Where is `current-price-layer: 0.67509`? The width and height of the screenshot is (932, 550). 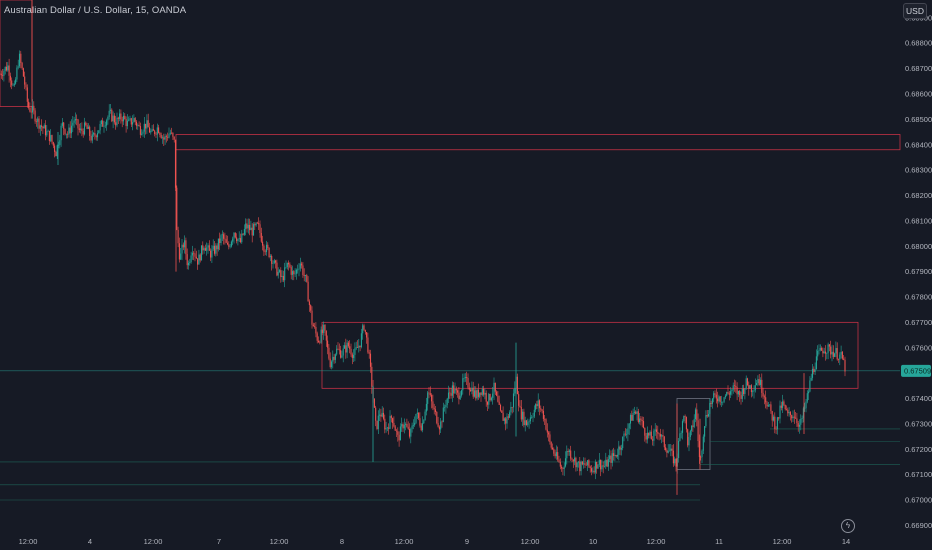 current-price-layer: 0.67509 is located at coordinates (465, 370).